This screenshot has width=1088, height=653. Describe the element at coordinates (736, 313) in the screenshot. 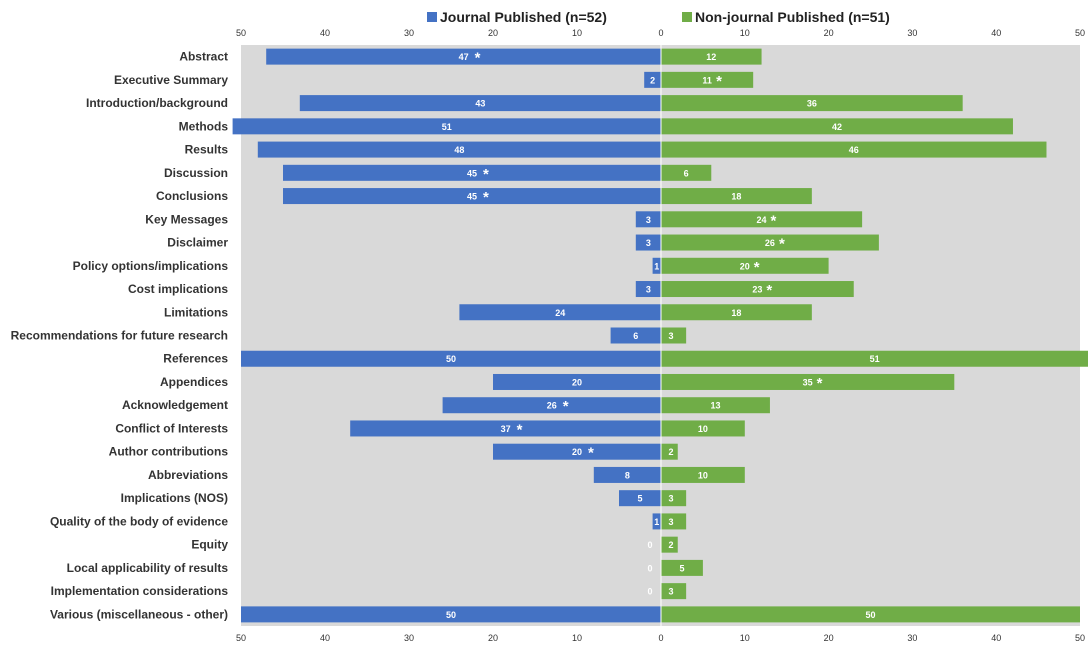

I see `bar-value-label-nonjournal: 18` at that location.